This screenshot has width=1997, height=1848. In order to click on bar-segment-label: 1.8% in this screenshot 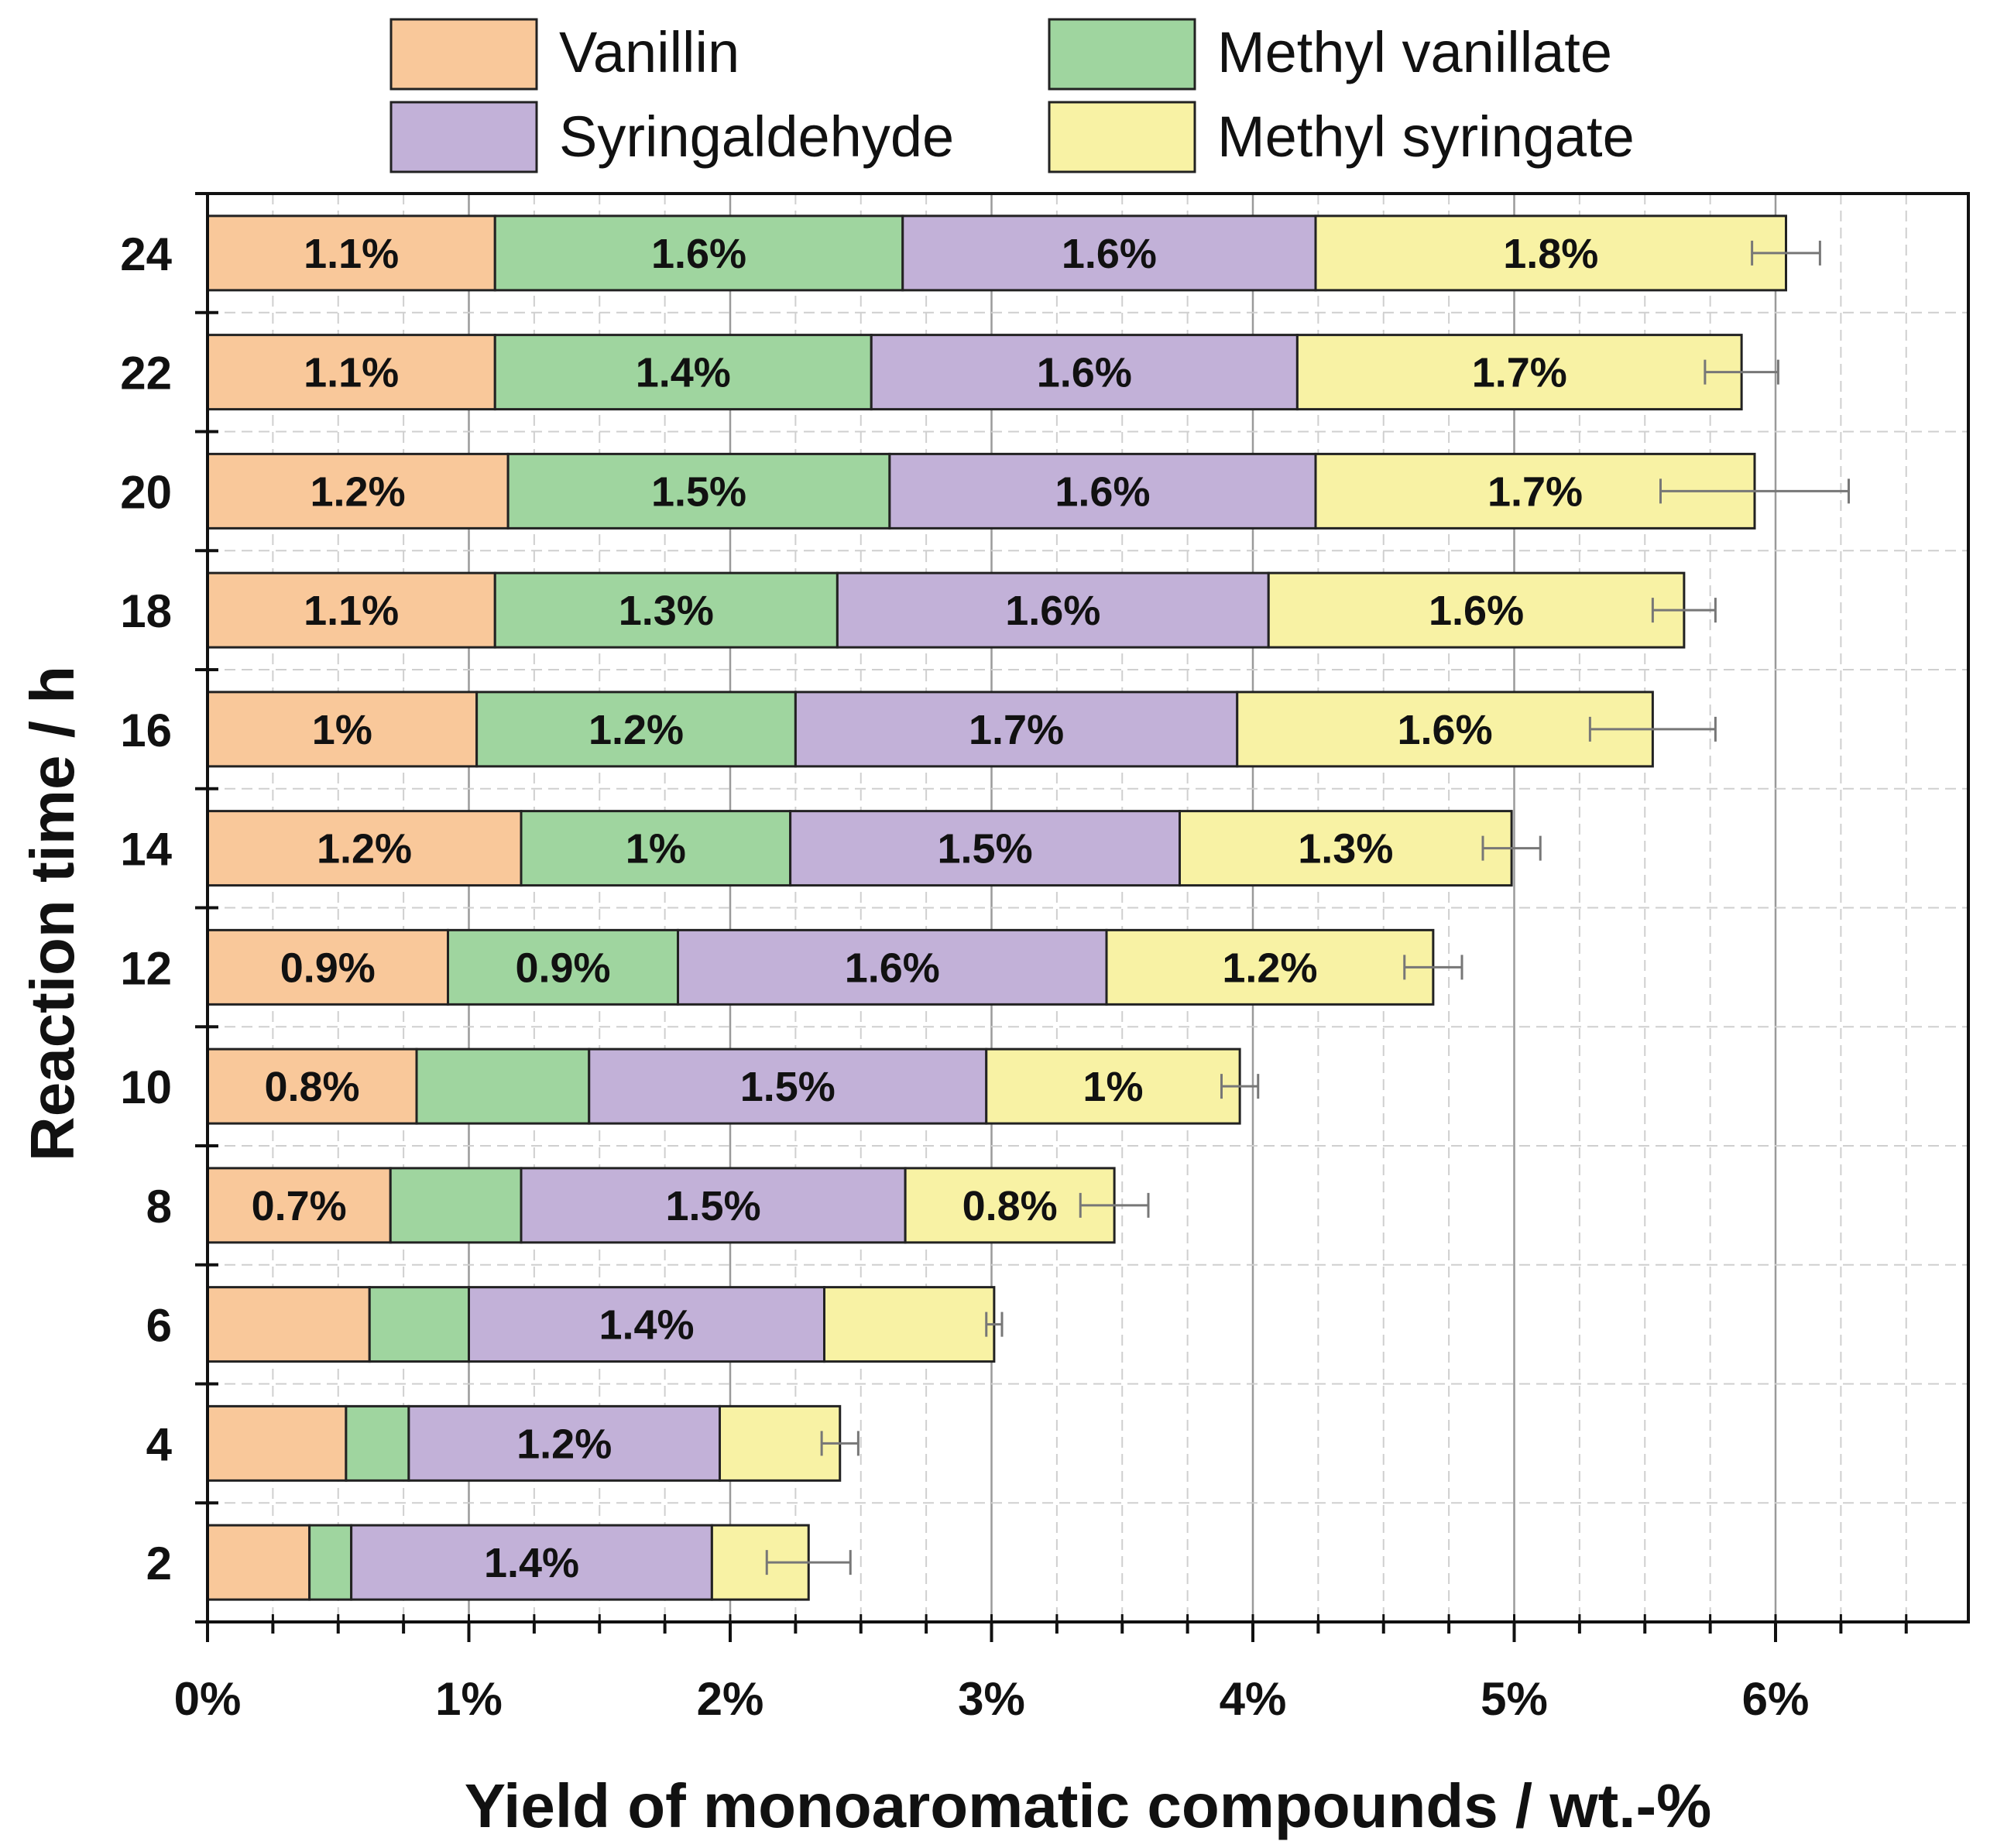, I will do `click(1550, 254)`.